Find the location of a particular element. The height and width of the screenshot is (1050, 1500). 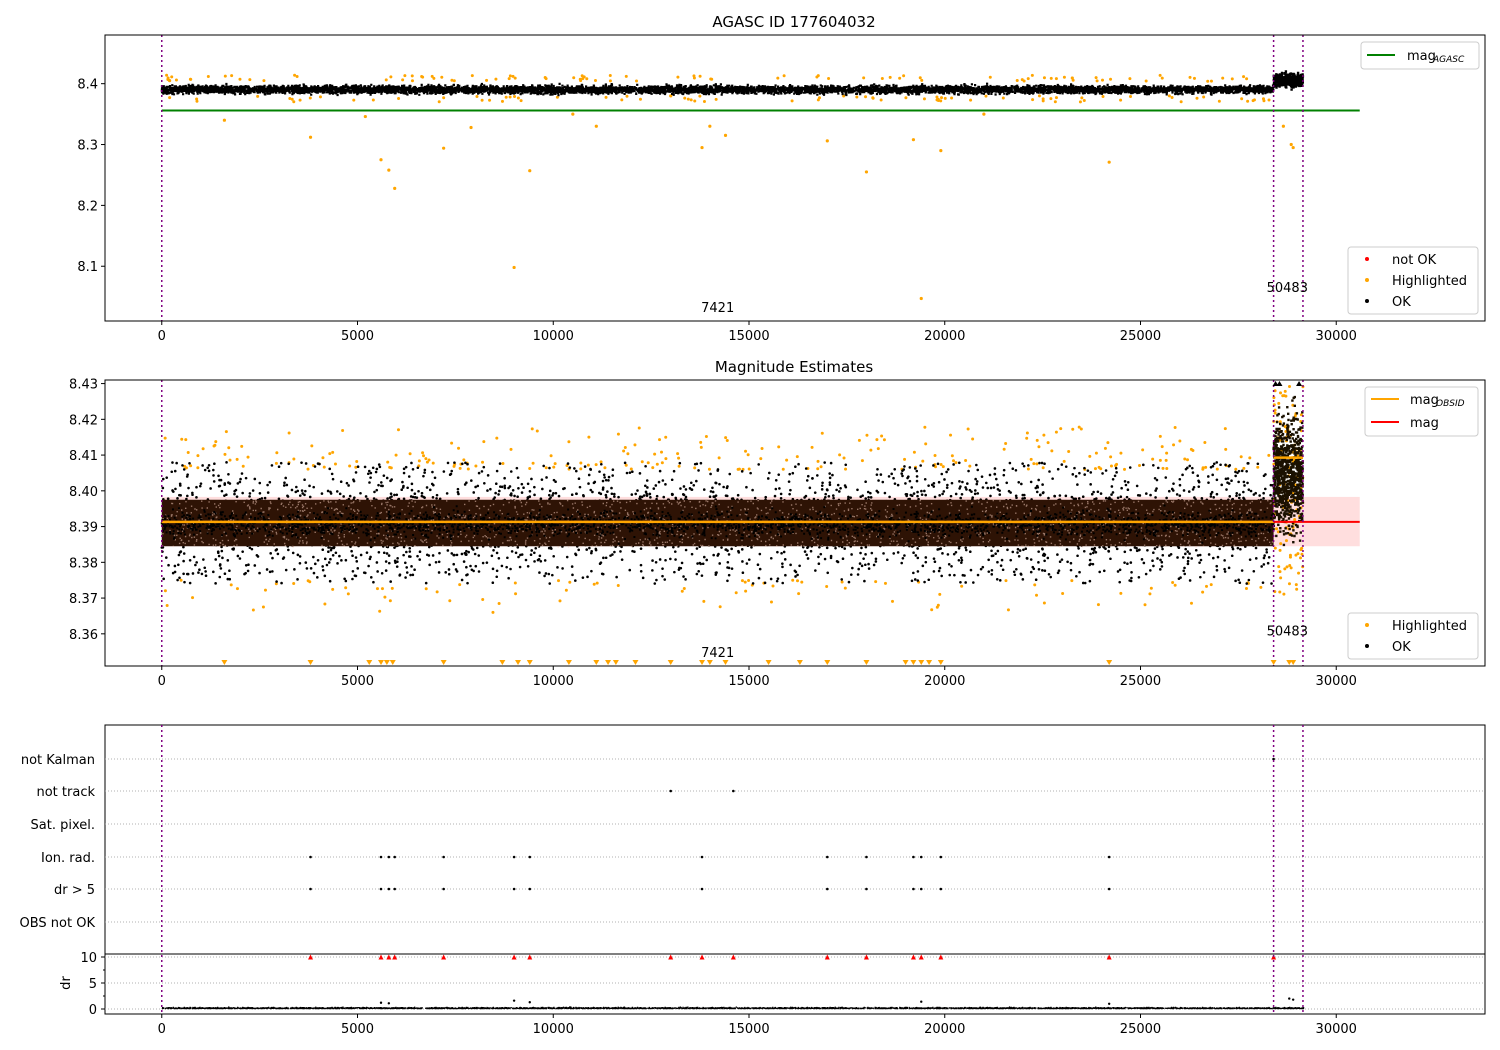

dr-point is located at coordinates (1109, 1003).